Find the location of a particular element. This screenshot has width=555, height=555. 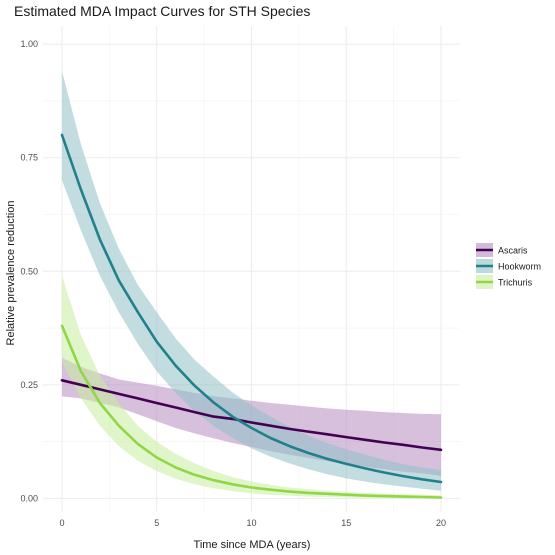

y-tick-label: 0.75 is located at coordinates (29, 158).